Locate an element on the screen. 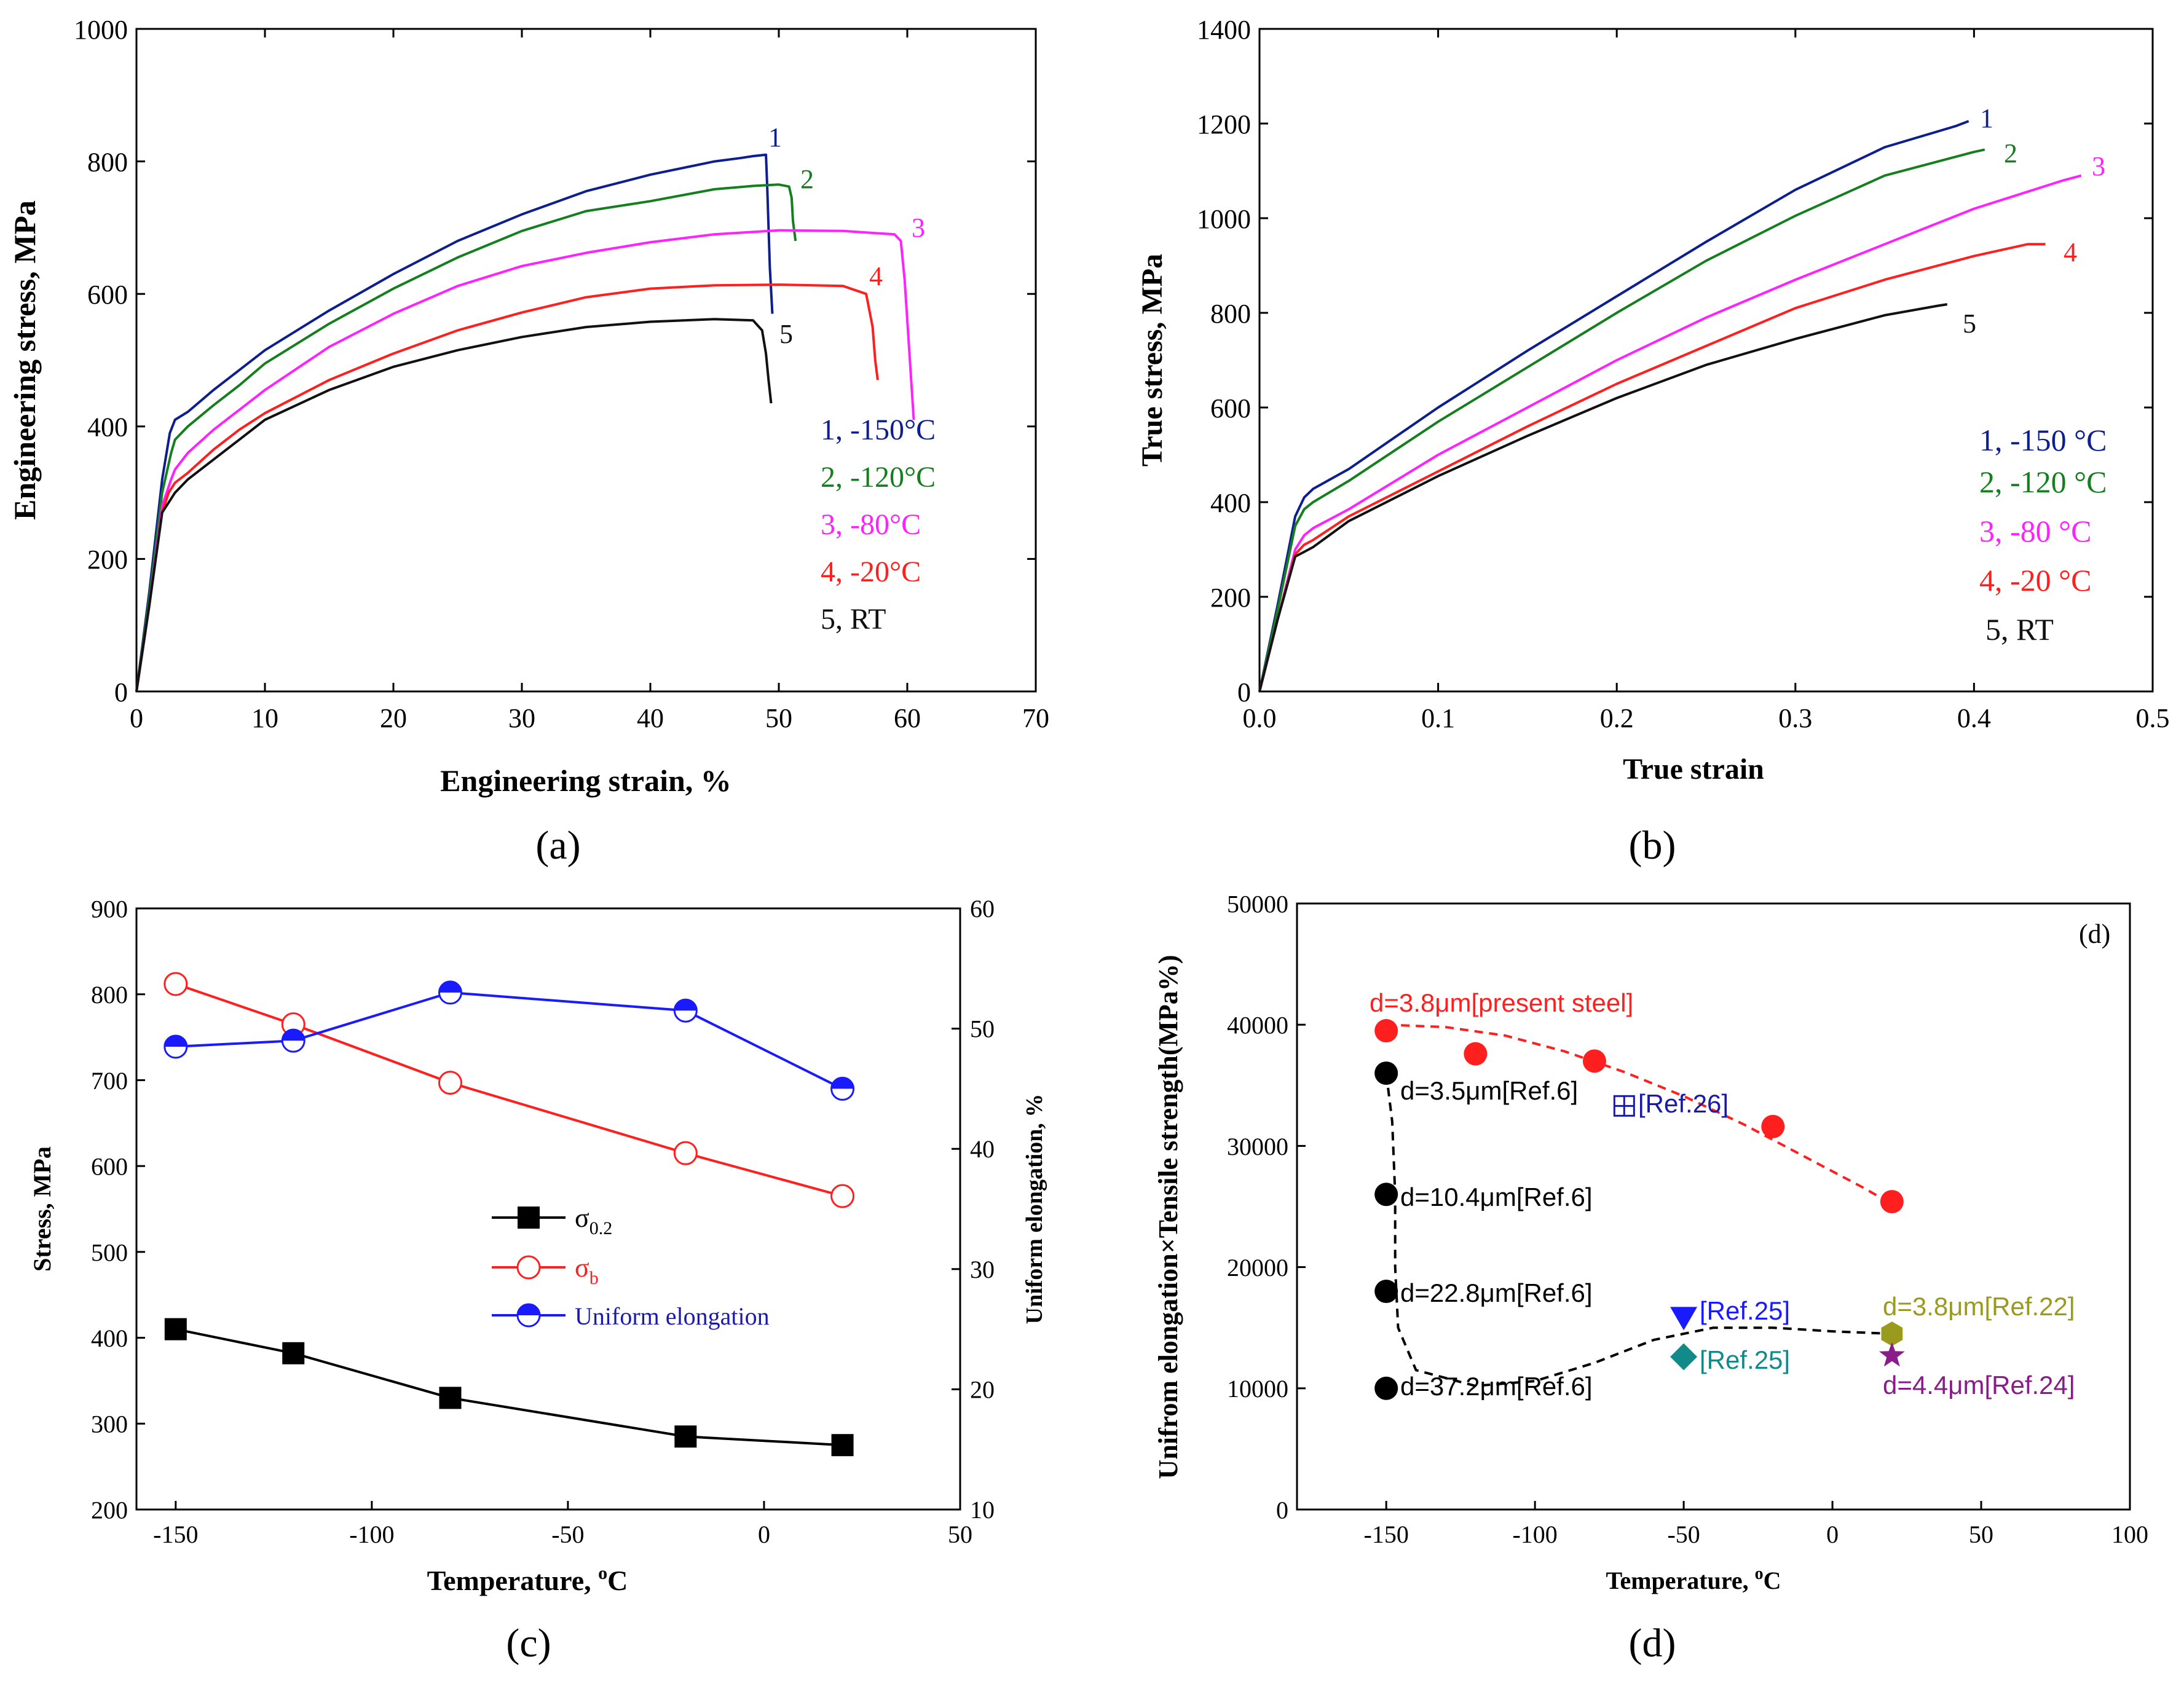 Image resolution: width=2184 pixels, height=1681 pixels. panel-b-xlabel: True strain is located at coordinates (1693, 769).